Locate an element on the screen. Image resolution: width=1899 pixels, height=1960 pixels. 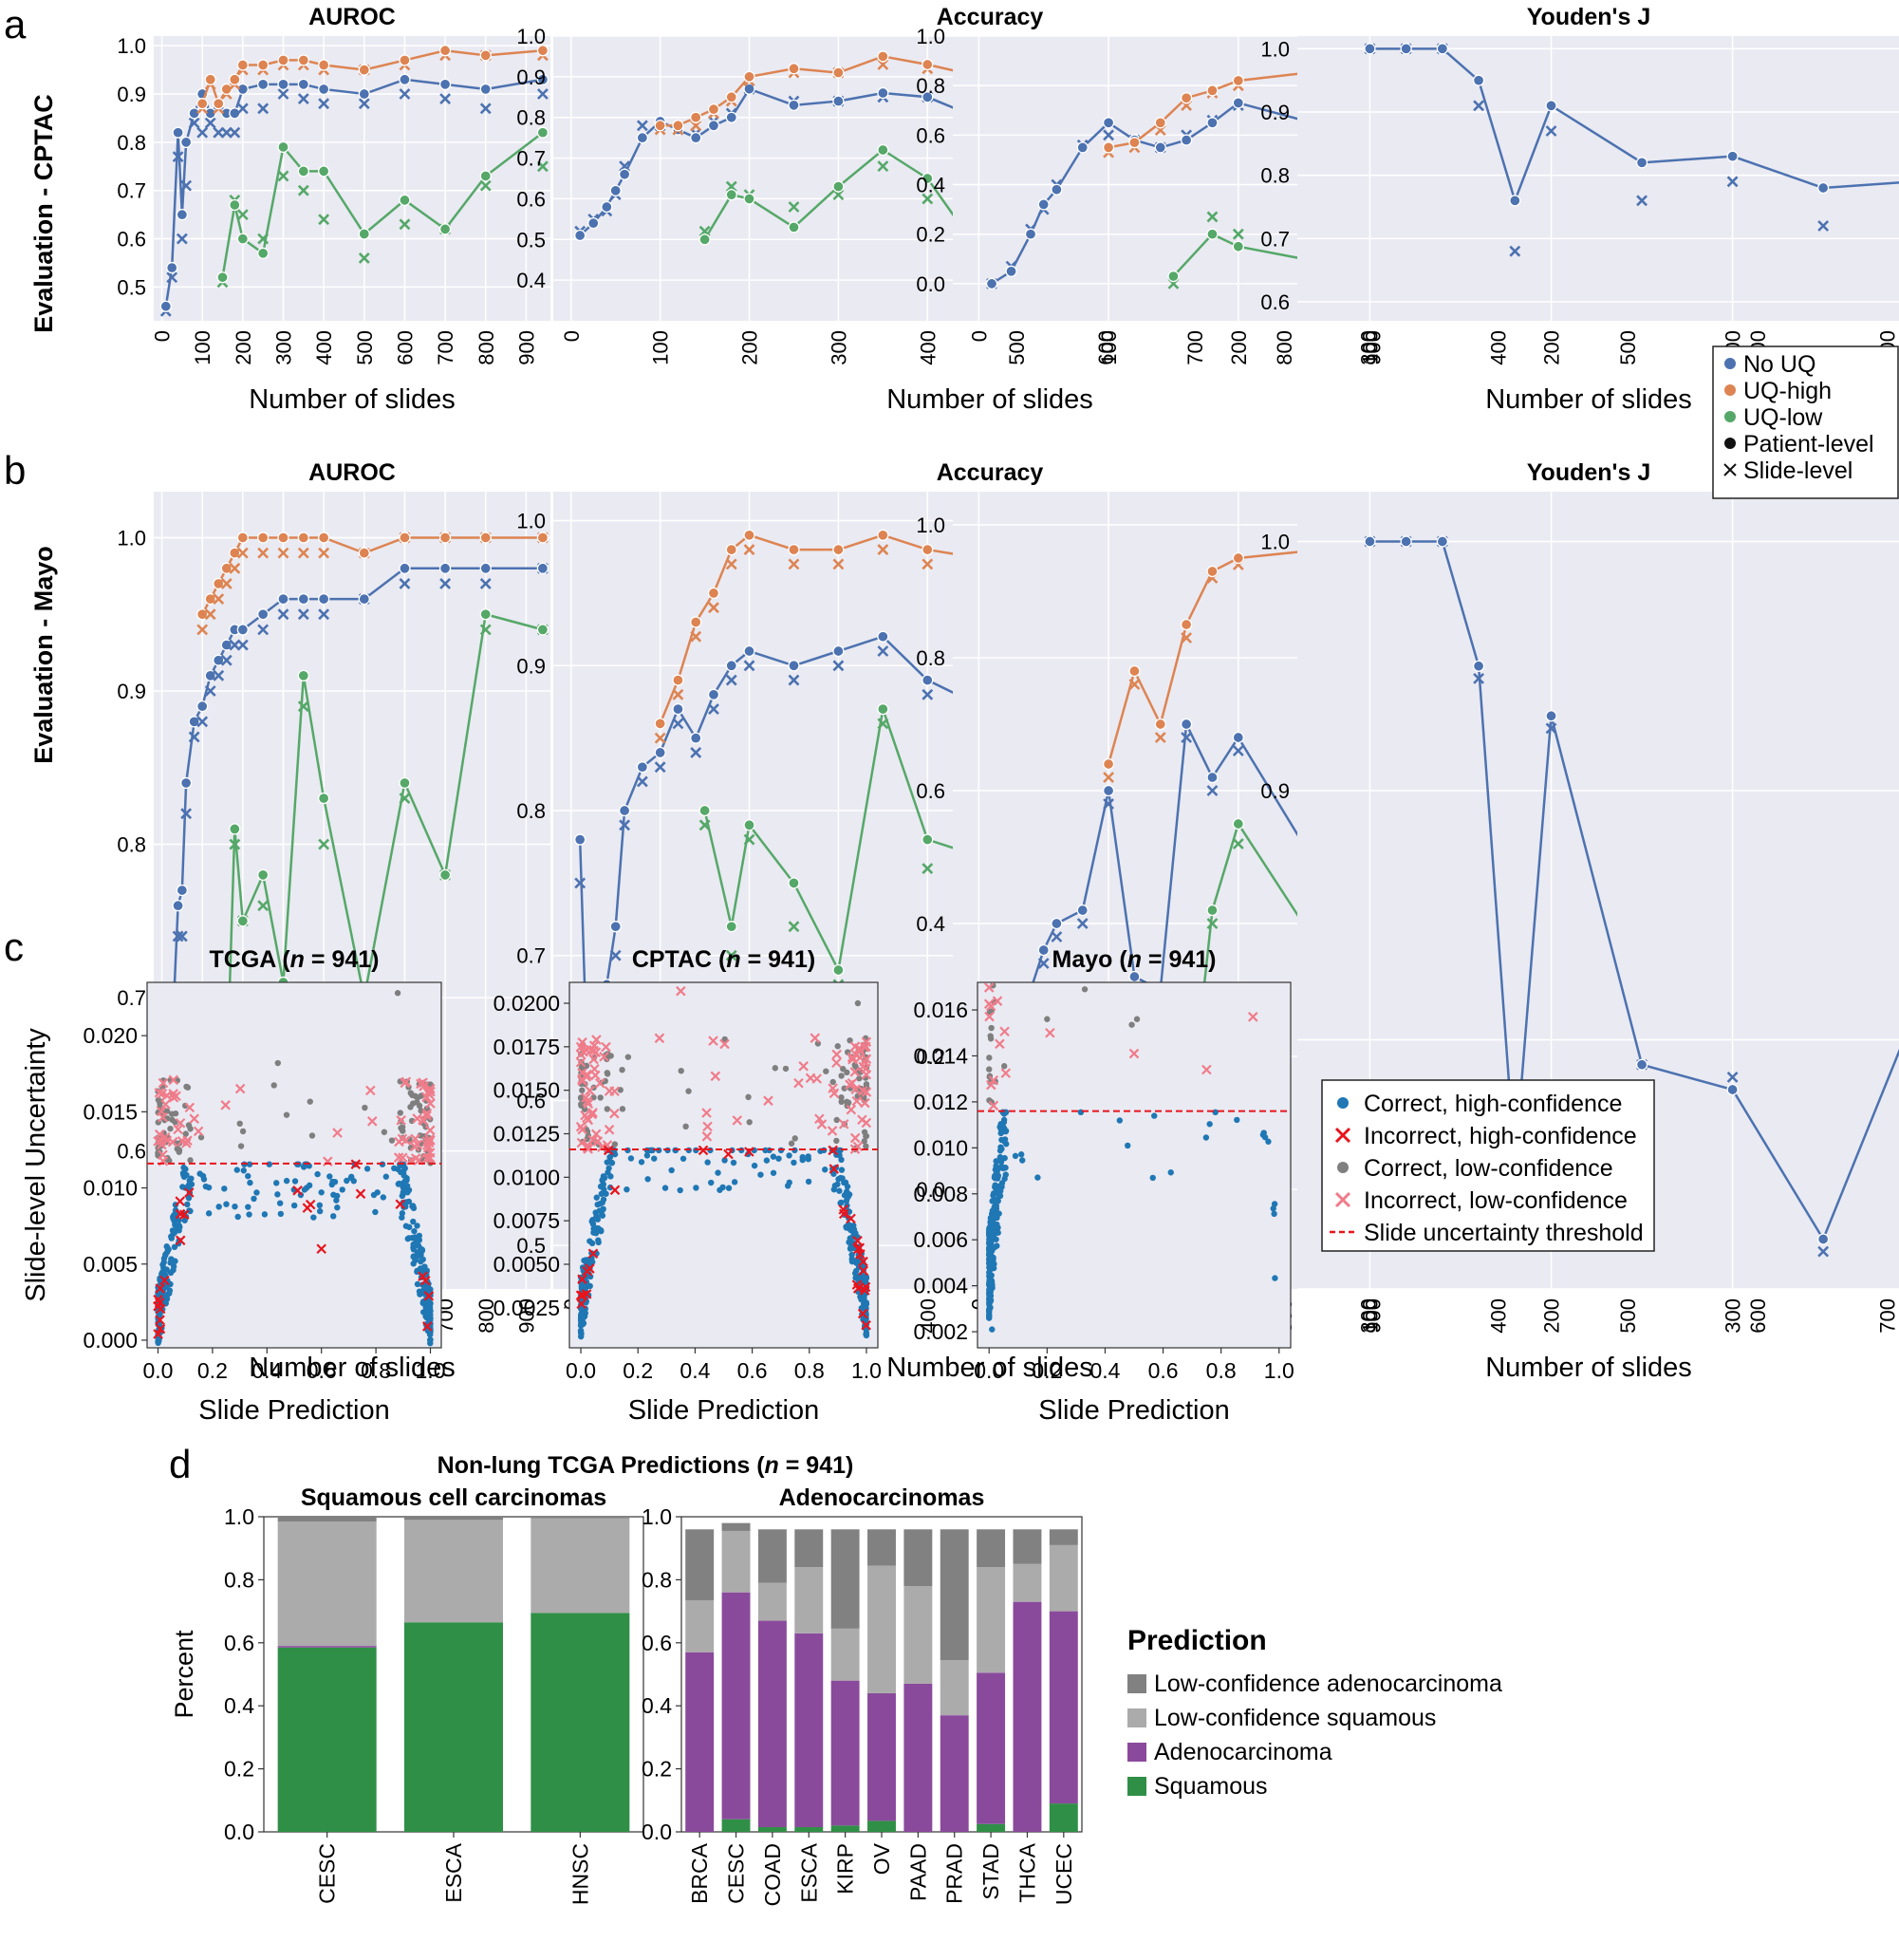
b-hc-x-tick-label: 100 is located at coordinates (1370, 1316).